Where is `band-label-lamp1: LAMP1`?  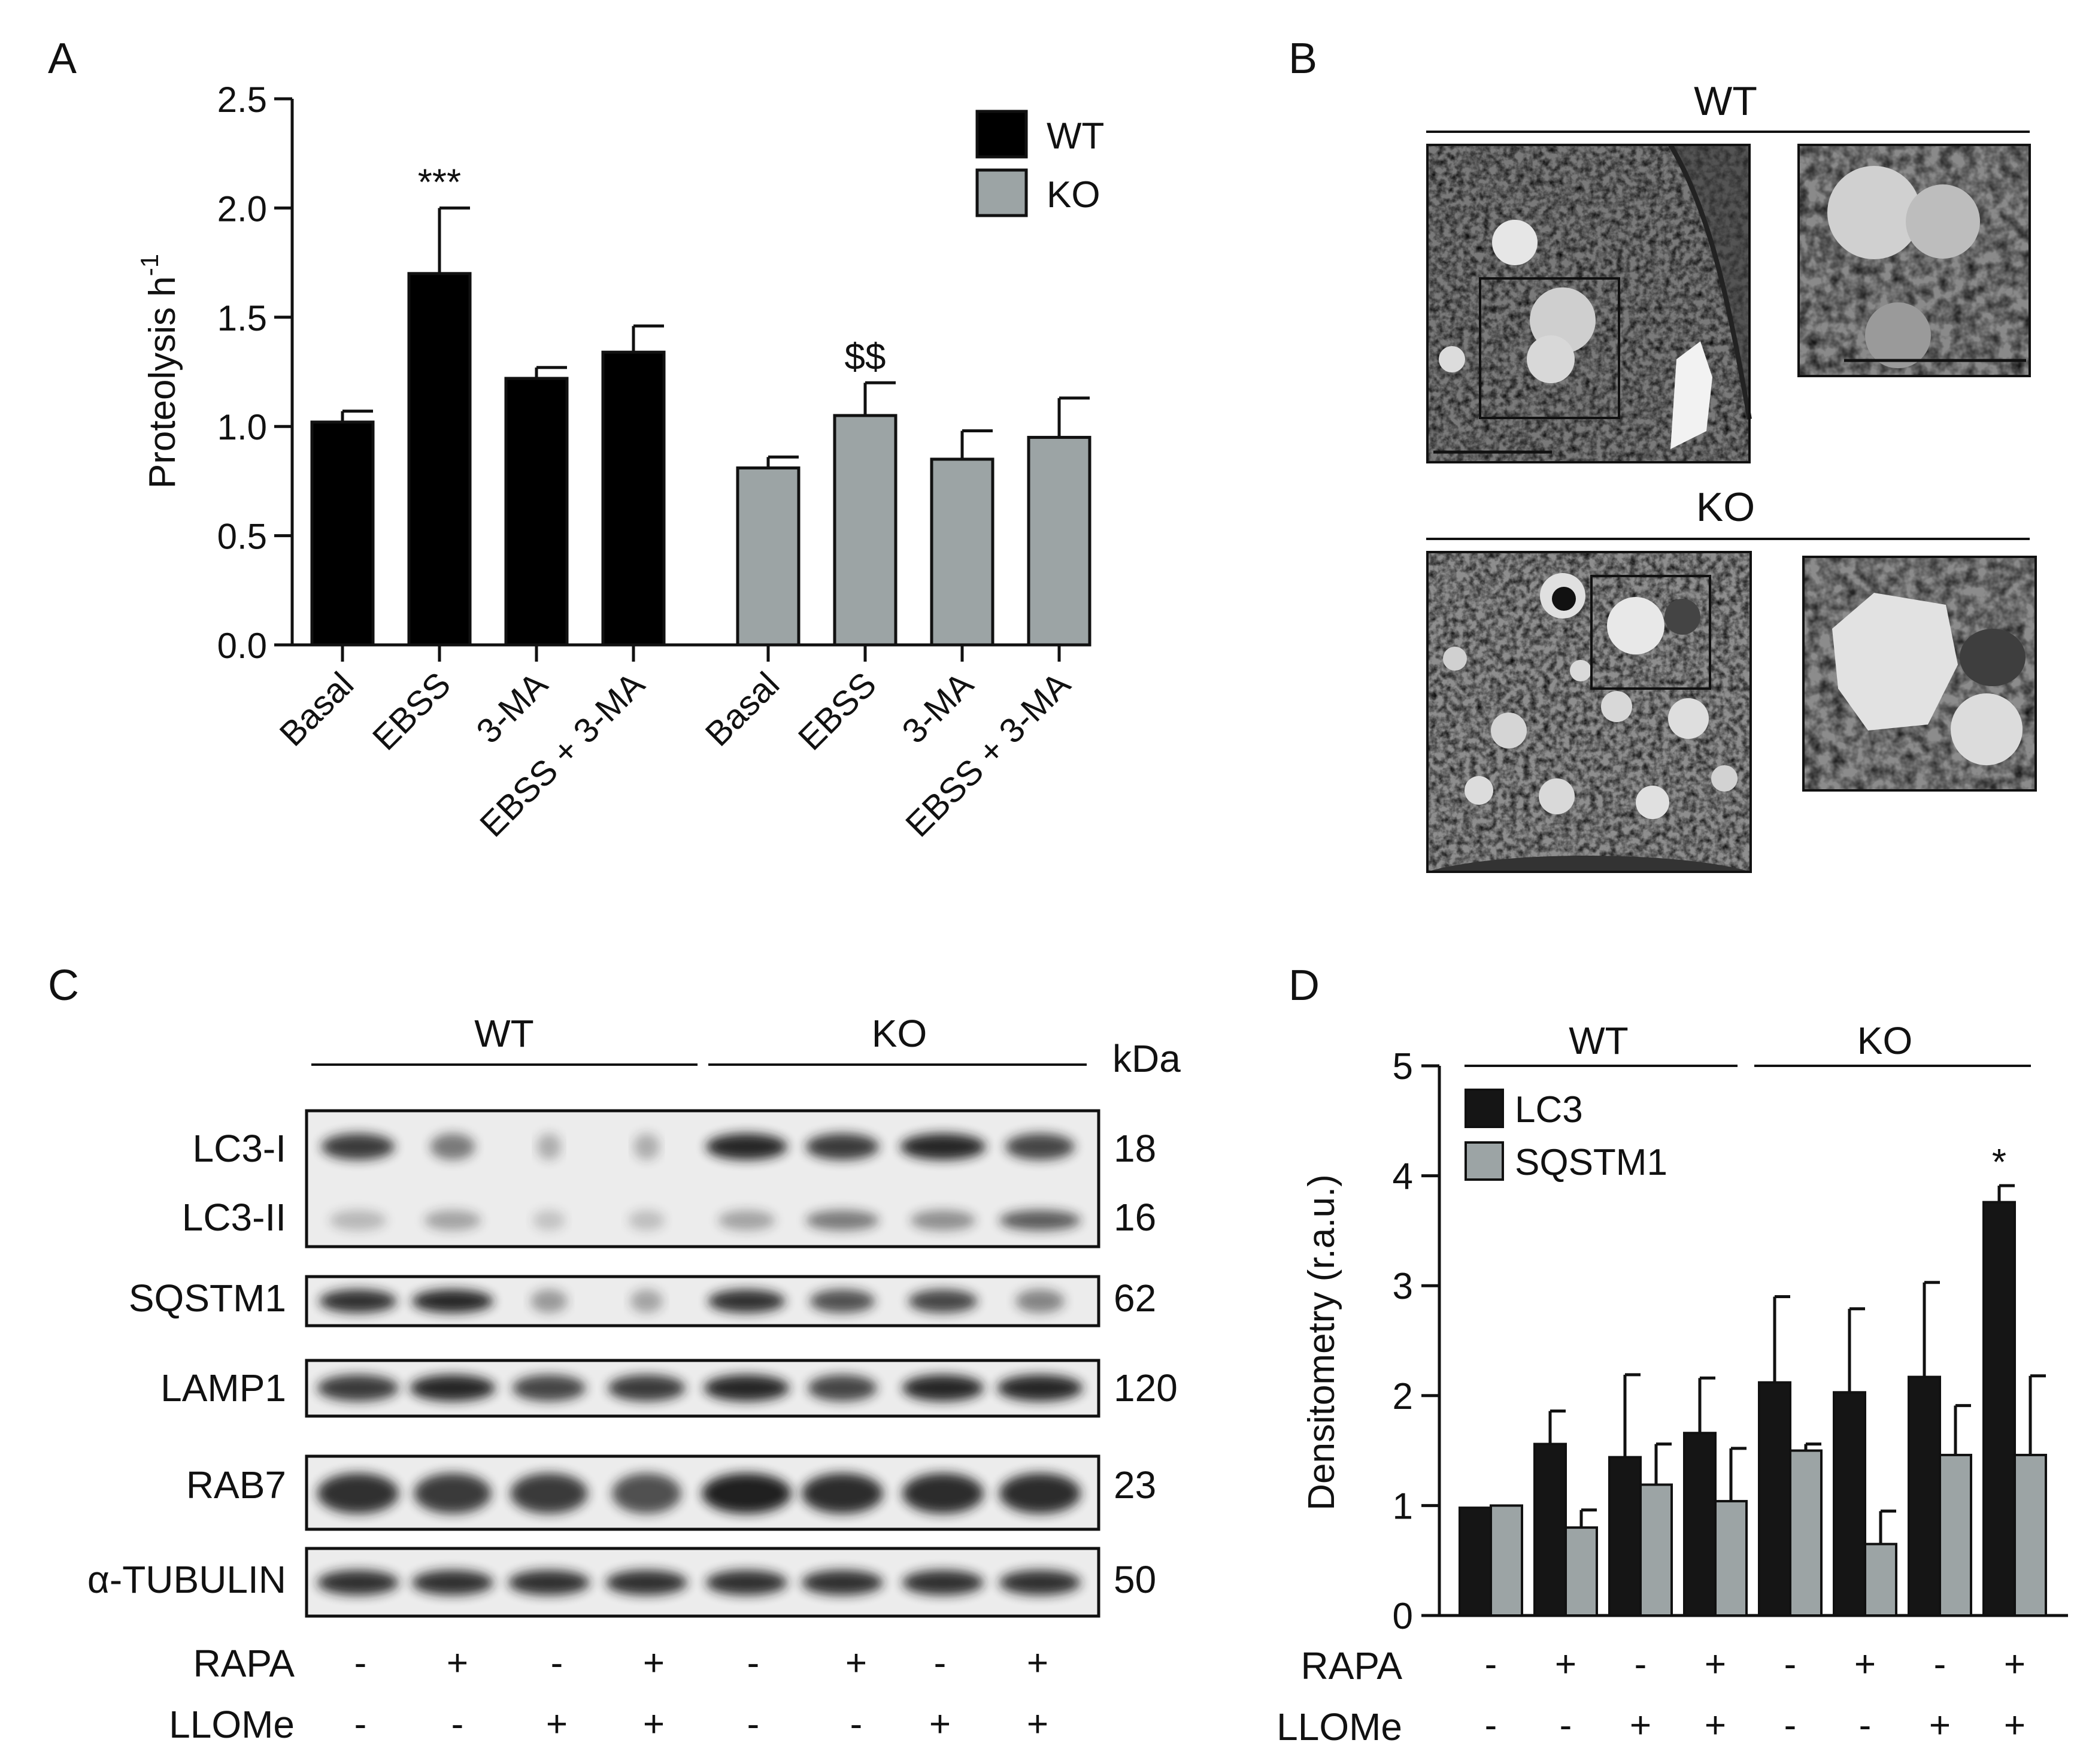 band-label-lamp1: LAMP1 is located at coordinates (223, 1388).